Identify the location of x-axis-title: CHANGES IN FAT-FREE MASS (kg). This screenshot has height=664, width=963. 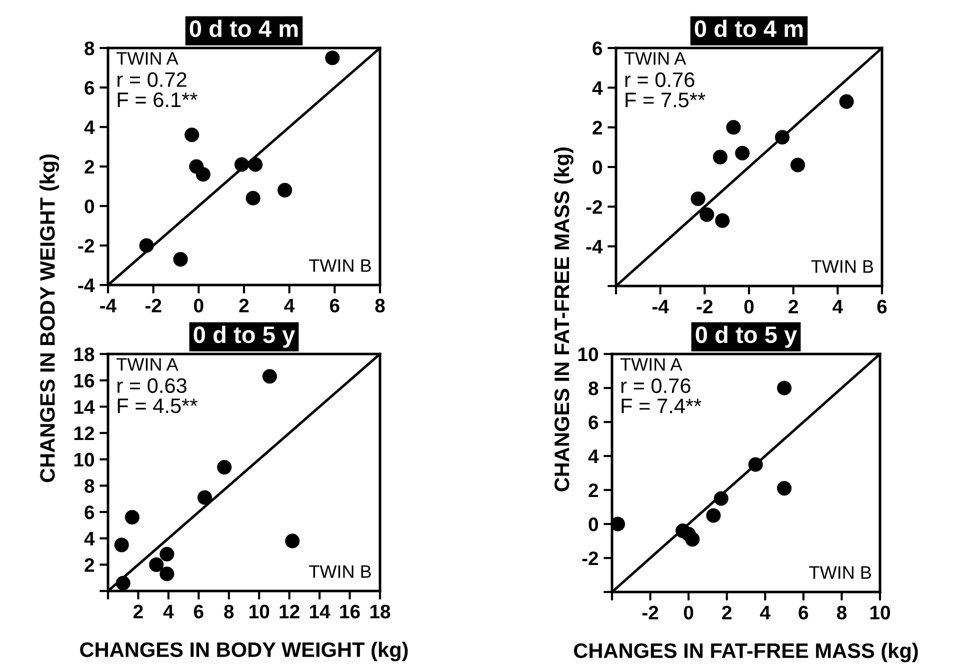
(746, 652).